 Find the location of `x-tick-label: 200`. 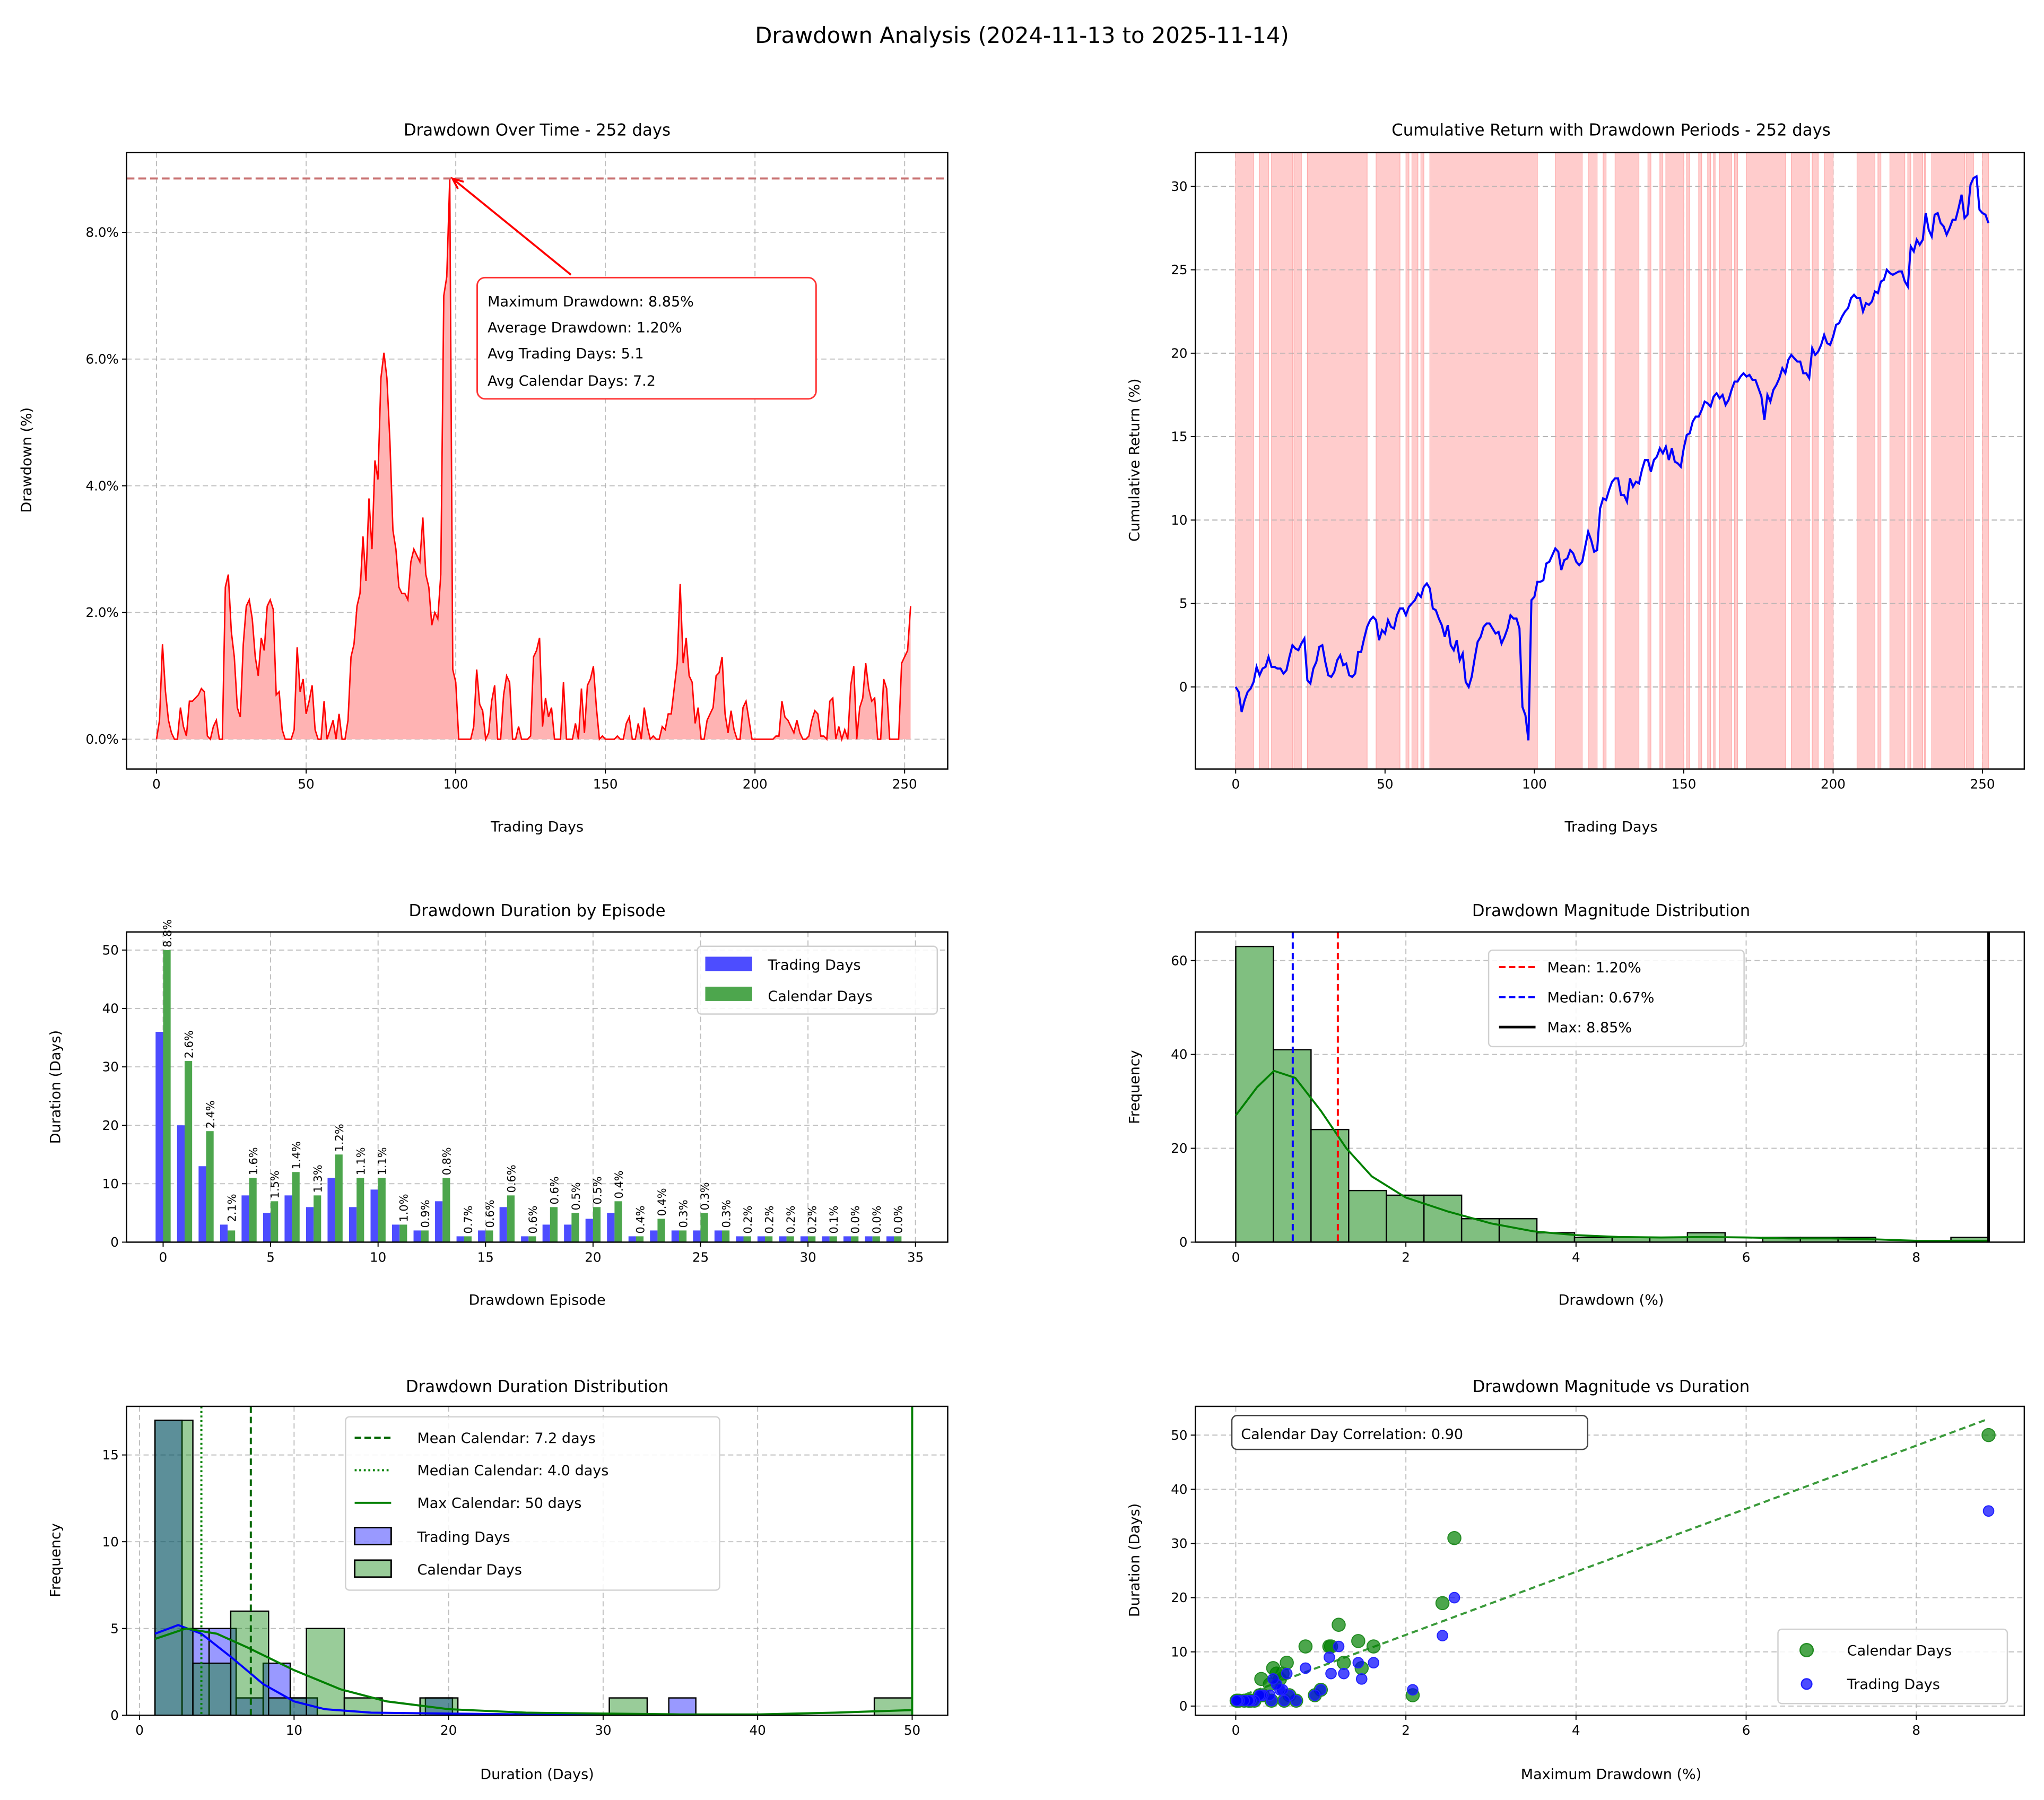

x-tick-label: 200 is located at coordinates (1833, 784).